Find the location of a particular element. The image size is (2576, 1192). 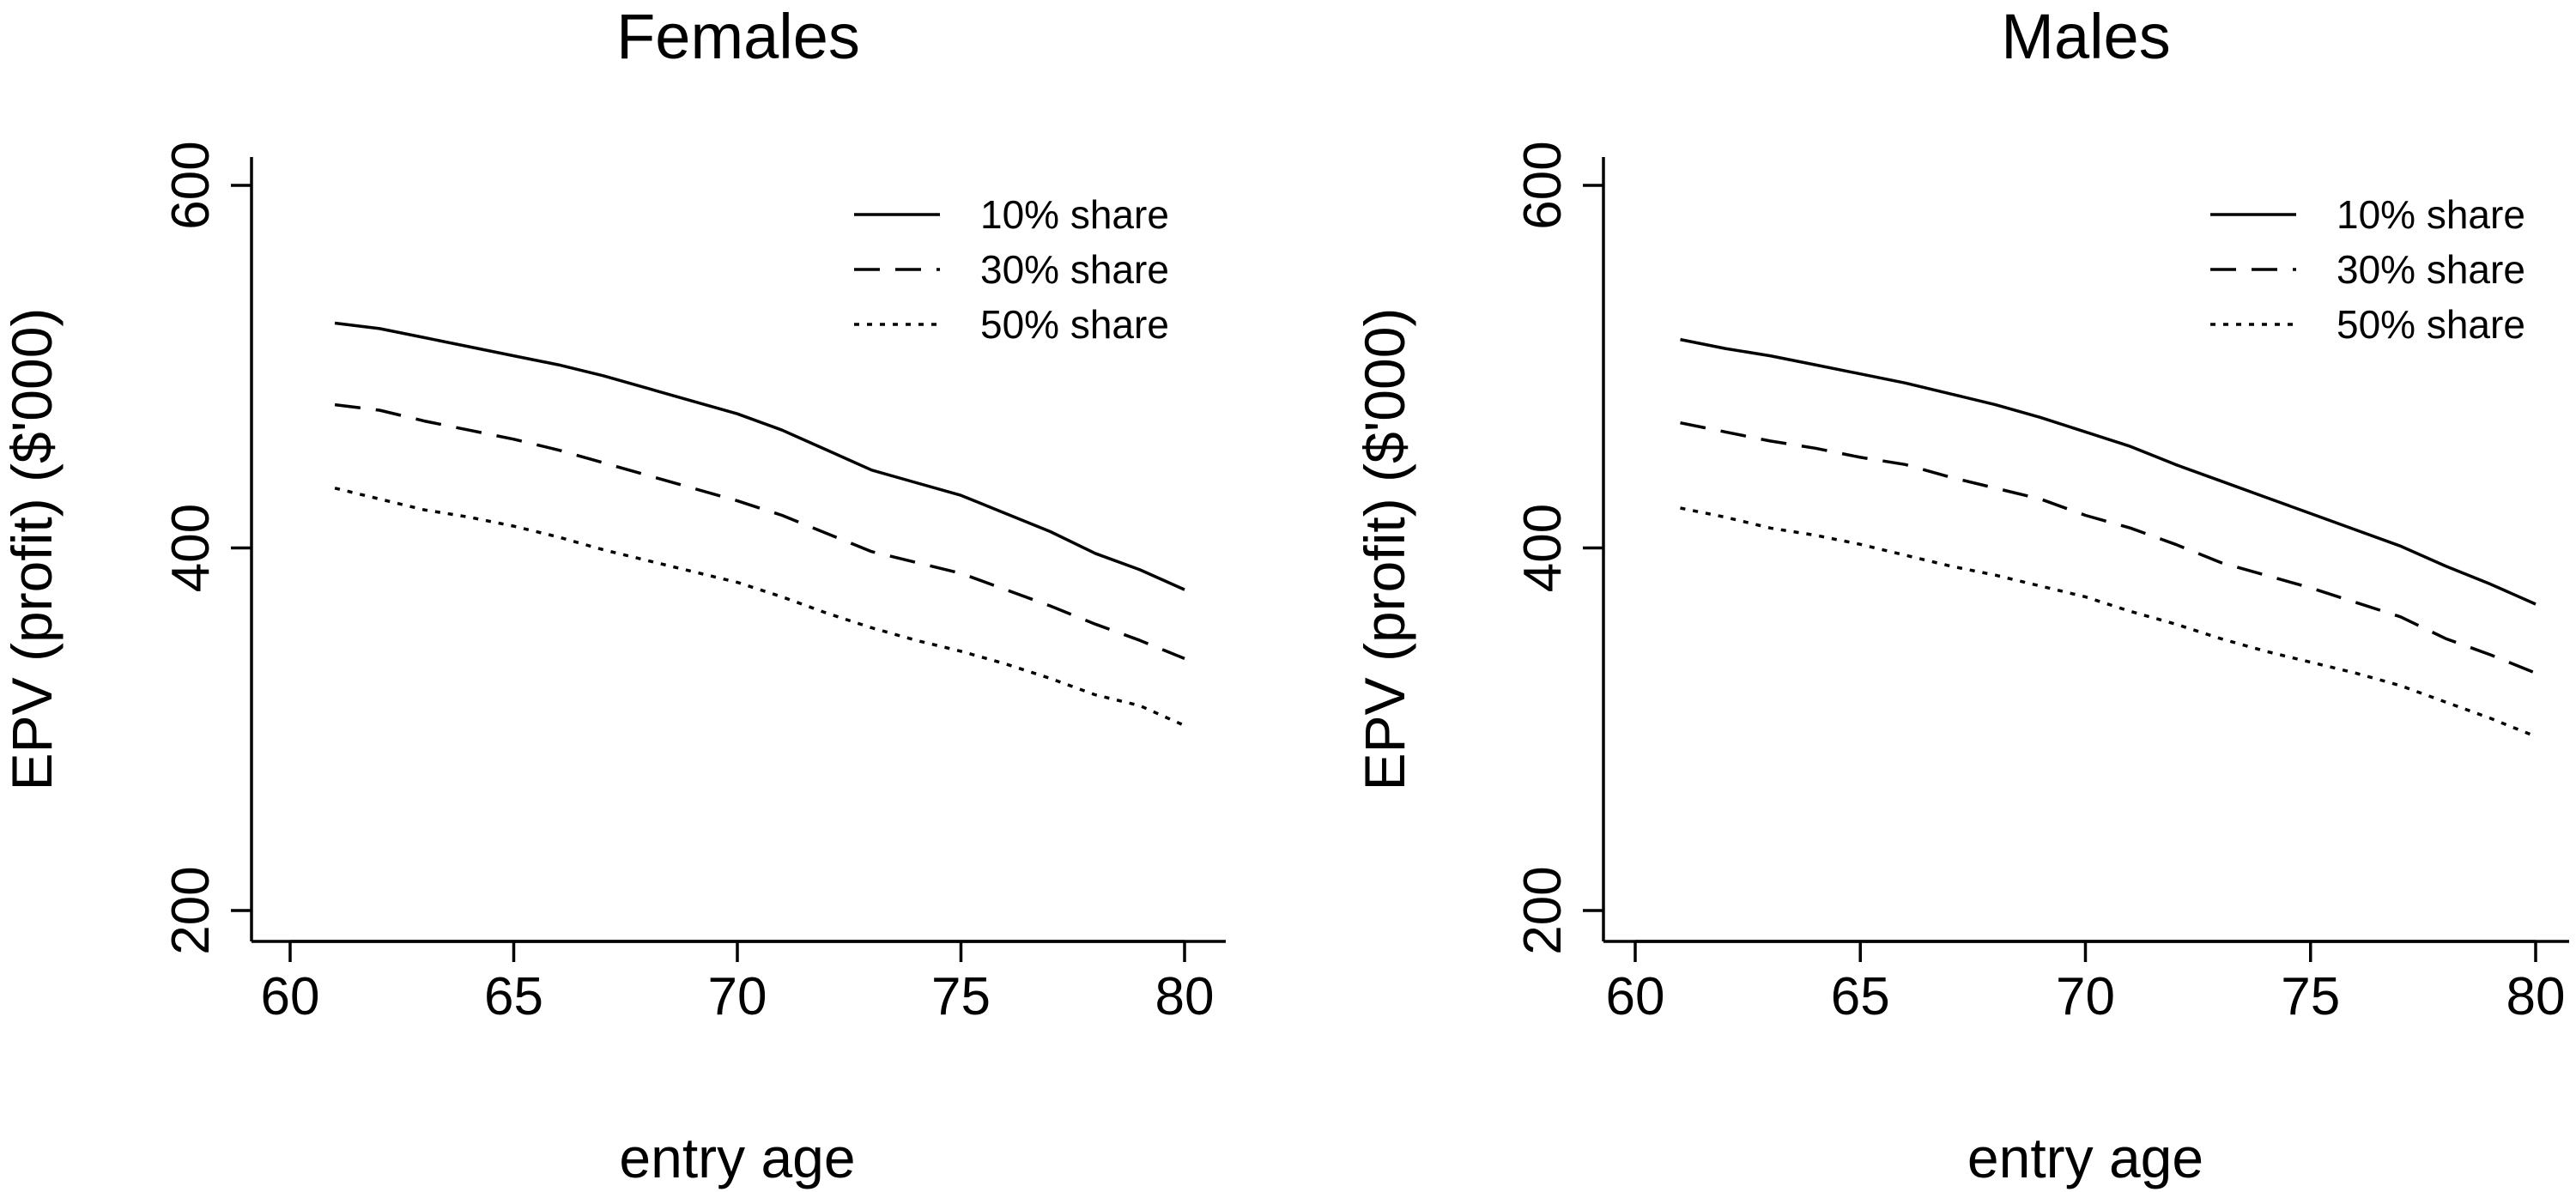

chart-title: Males is located at coordinates (2085, 36).